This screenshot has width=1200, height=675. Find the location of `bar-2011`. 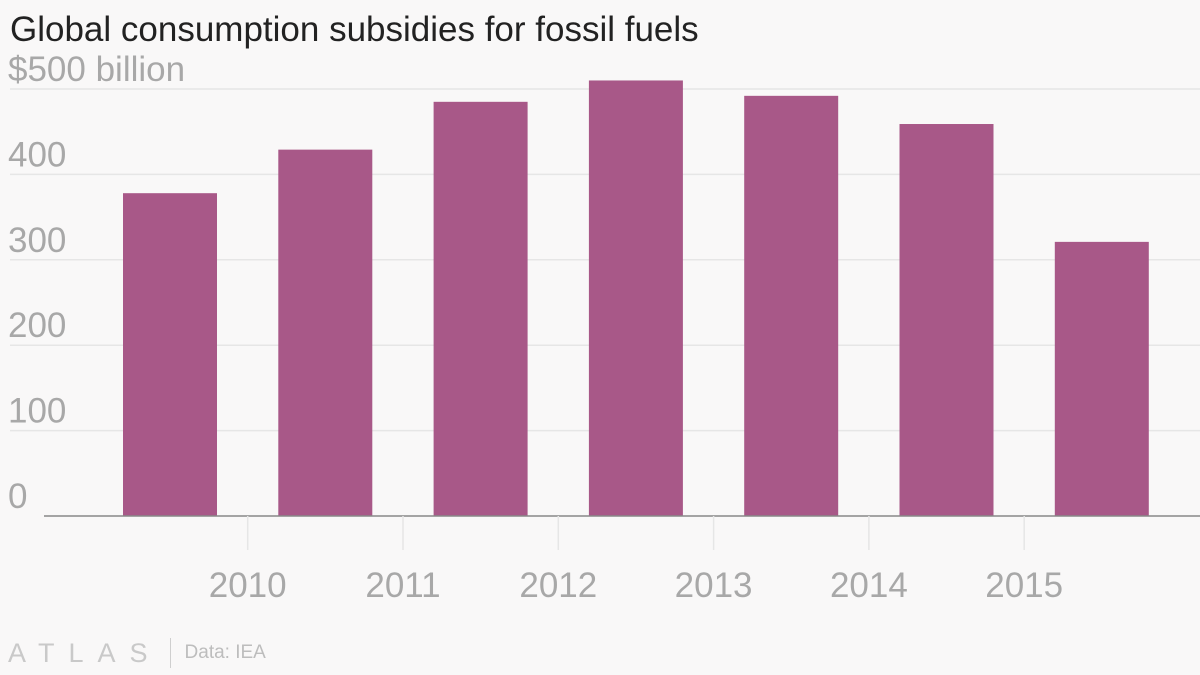

bar-2011 is located at coordinates (480, 308).